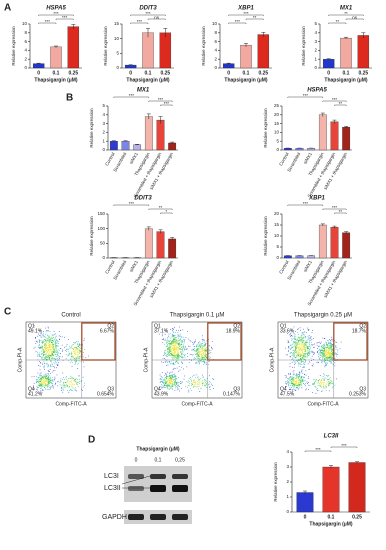 The width and height of the screenshot is (386, 550). What do you see at coordinates (315, 32) in the screenshot?
I see `y-tick-label: 4` at bounding box center [315, 32].